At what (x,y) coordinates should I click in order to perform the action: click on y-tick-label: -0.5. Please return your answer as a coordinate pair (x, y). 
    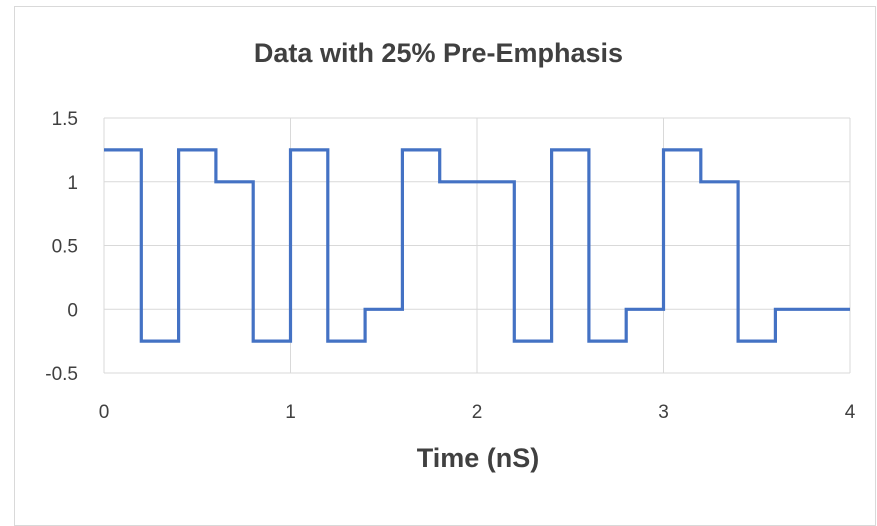
    Looking at the image, I should click on (61, 374).